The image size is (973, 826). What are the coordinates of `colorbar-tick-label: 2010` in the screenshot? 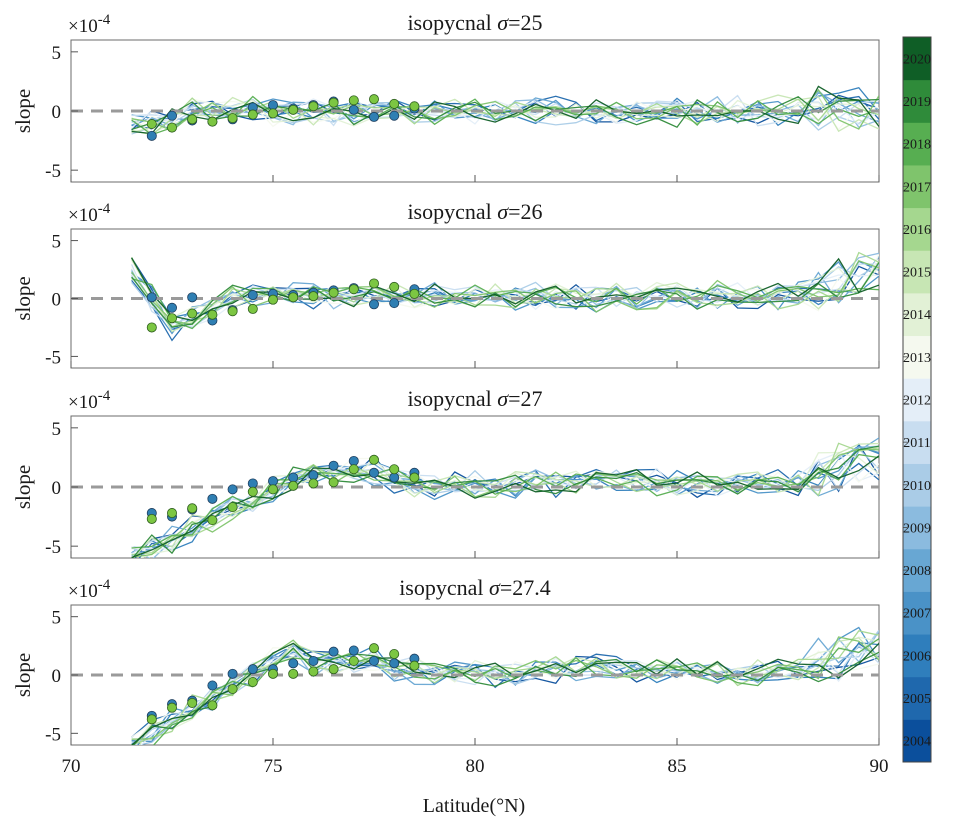 It's located at (917, 486).